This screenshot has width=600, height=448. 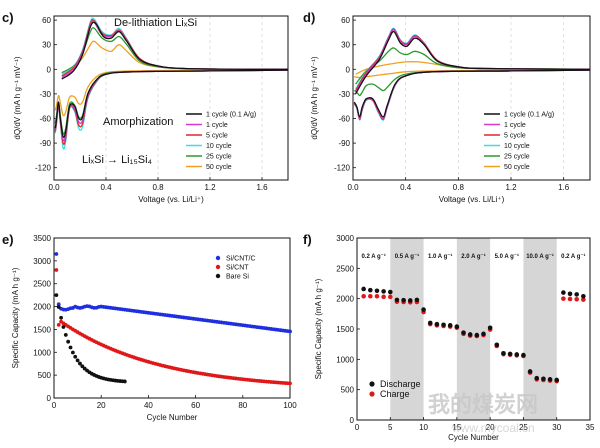 What do you see at coordinates (523, 427) in the screenshot?
I see `x-tick-label: 25` at bounding box center [523, 427].